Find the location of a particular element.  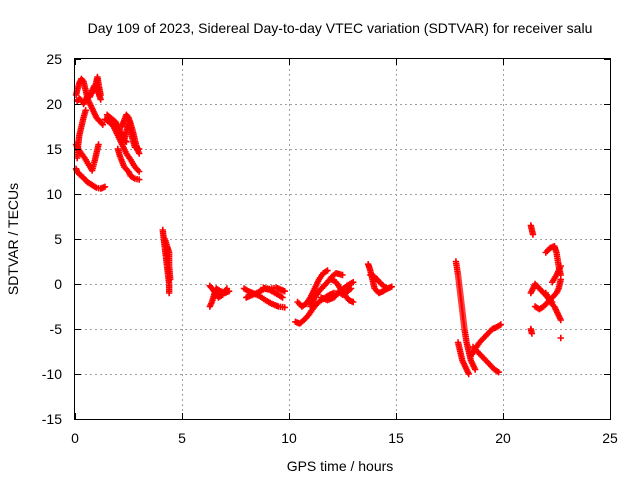

x-tick-label: 5 is located at coordinates (182, 438).